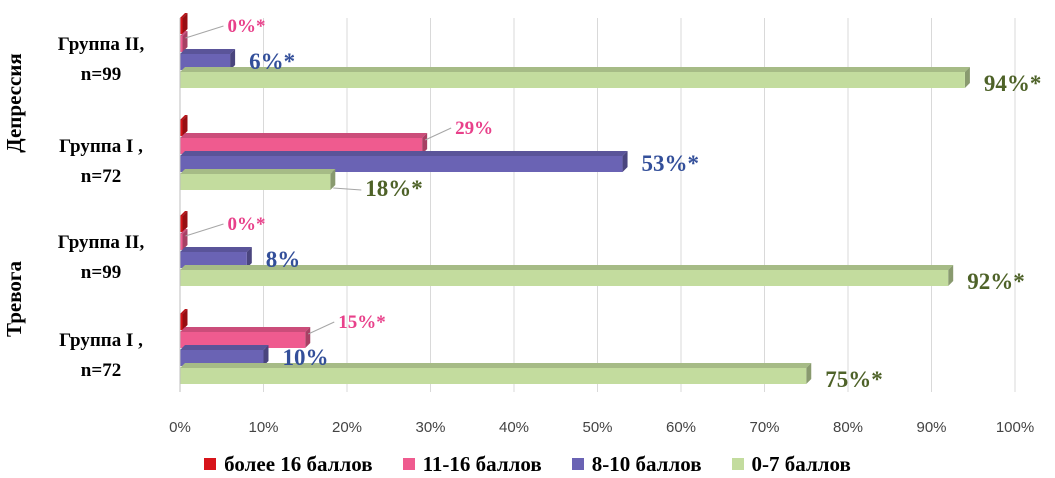 This screenshot has width=1055, height=478. Describe the element at coordinates (482, 463) in the screenshot. I see `legend-label: 11-16 баллов` at that location.